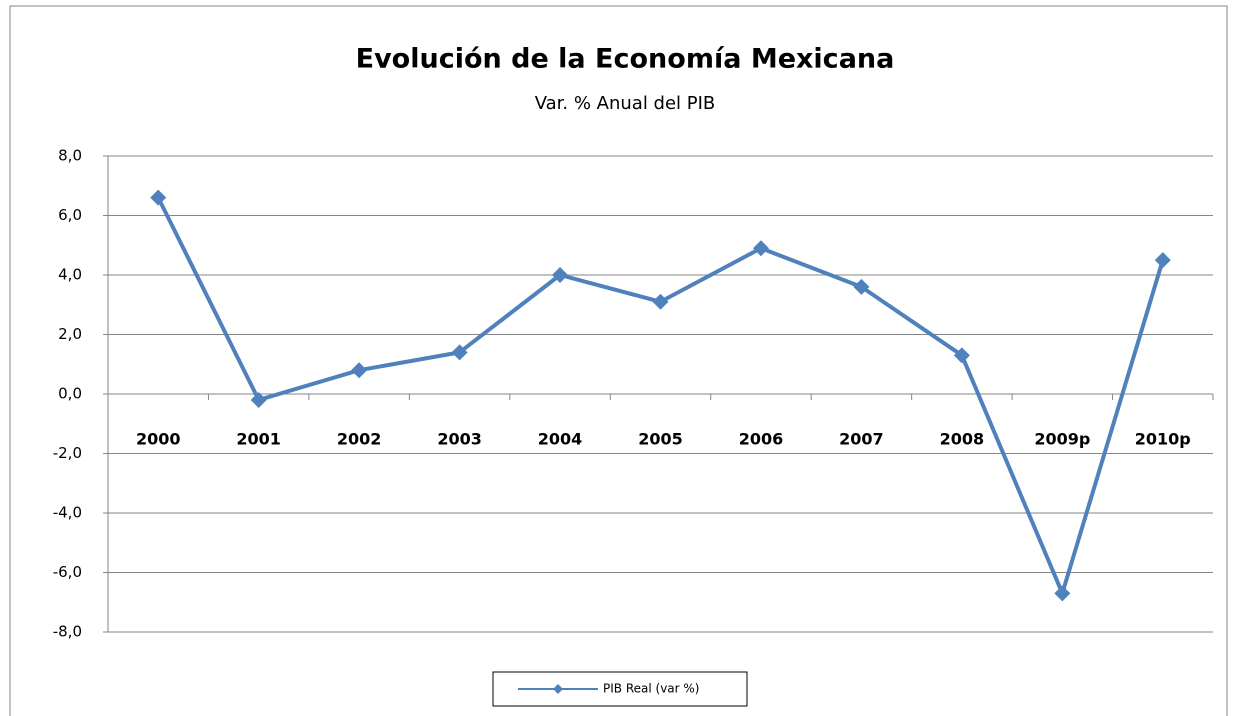 Image resolution: width=1235 pixels, height=716 pixels. I want to click on x-tick-label: 2006, so click(761, 439).